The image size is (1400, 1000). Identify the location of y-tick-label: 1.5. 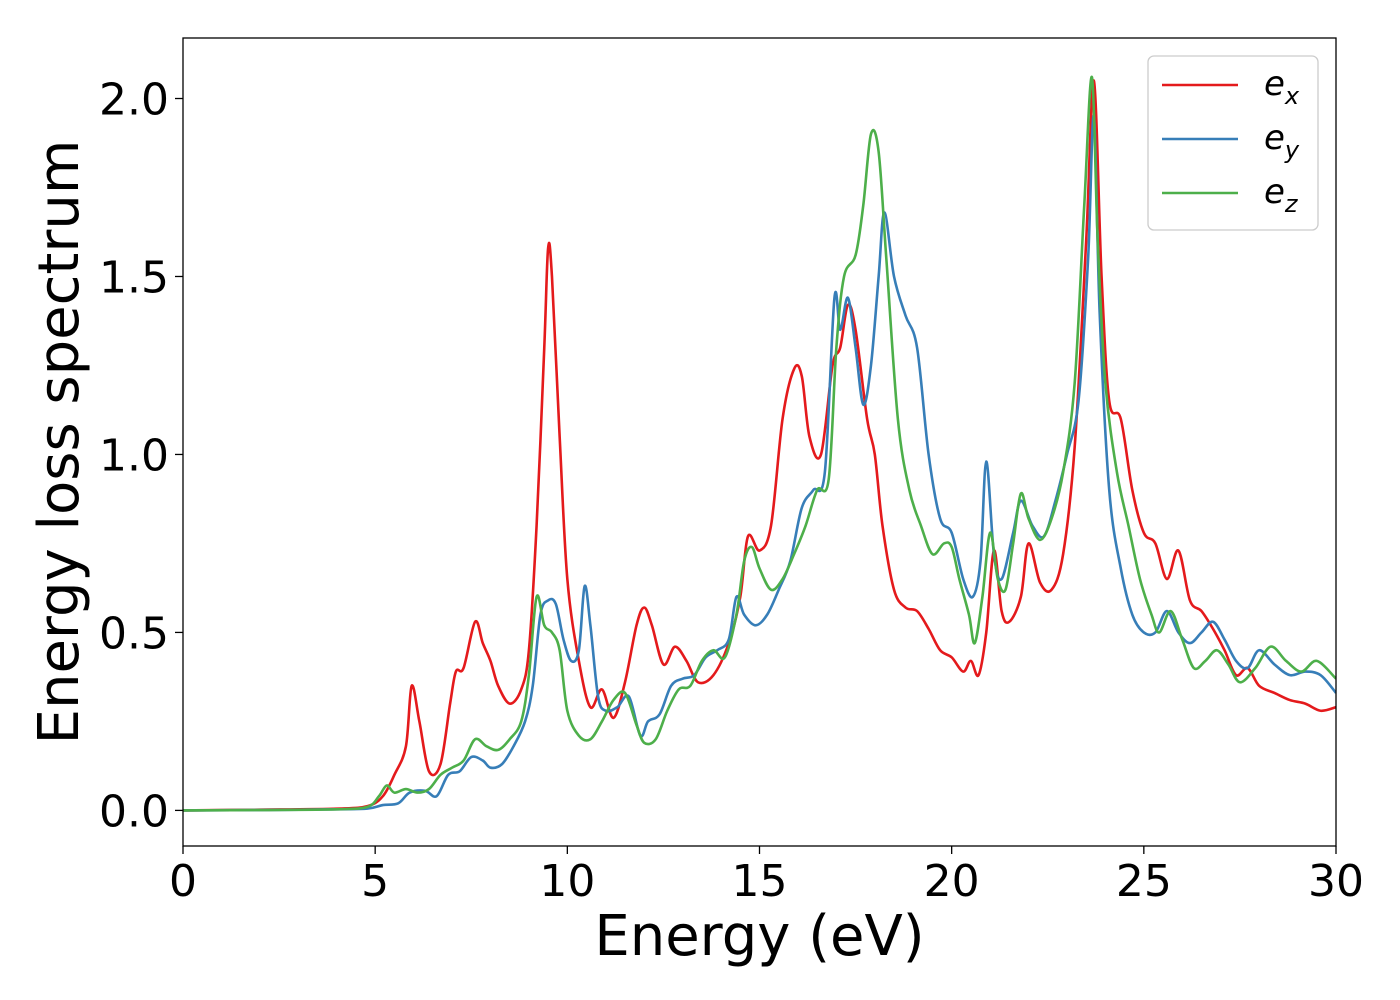
(134, 277).